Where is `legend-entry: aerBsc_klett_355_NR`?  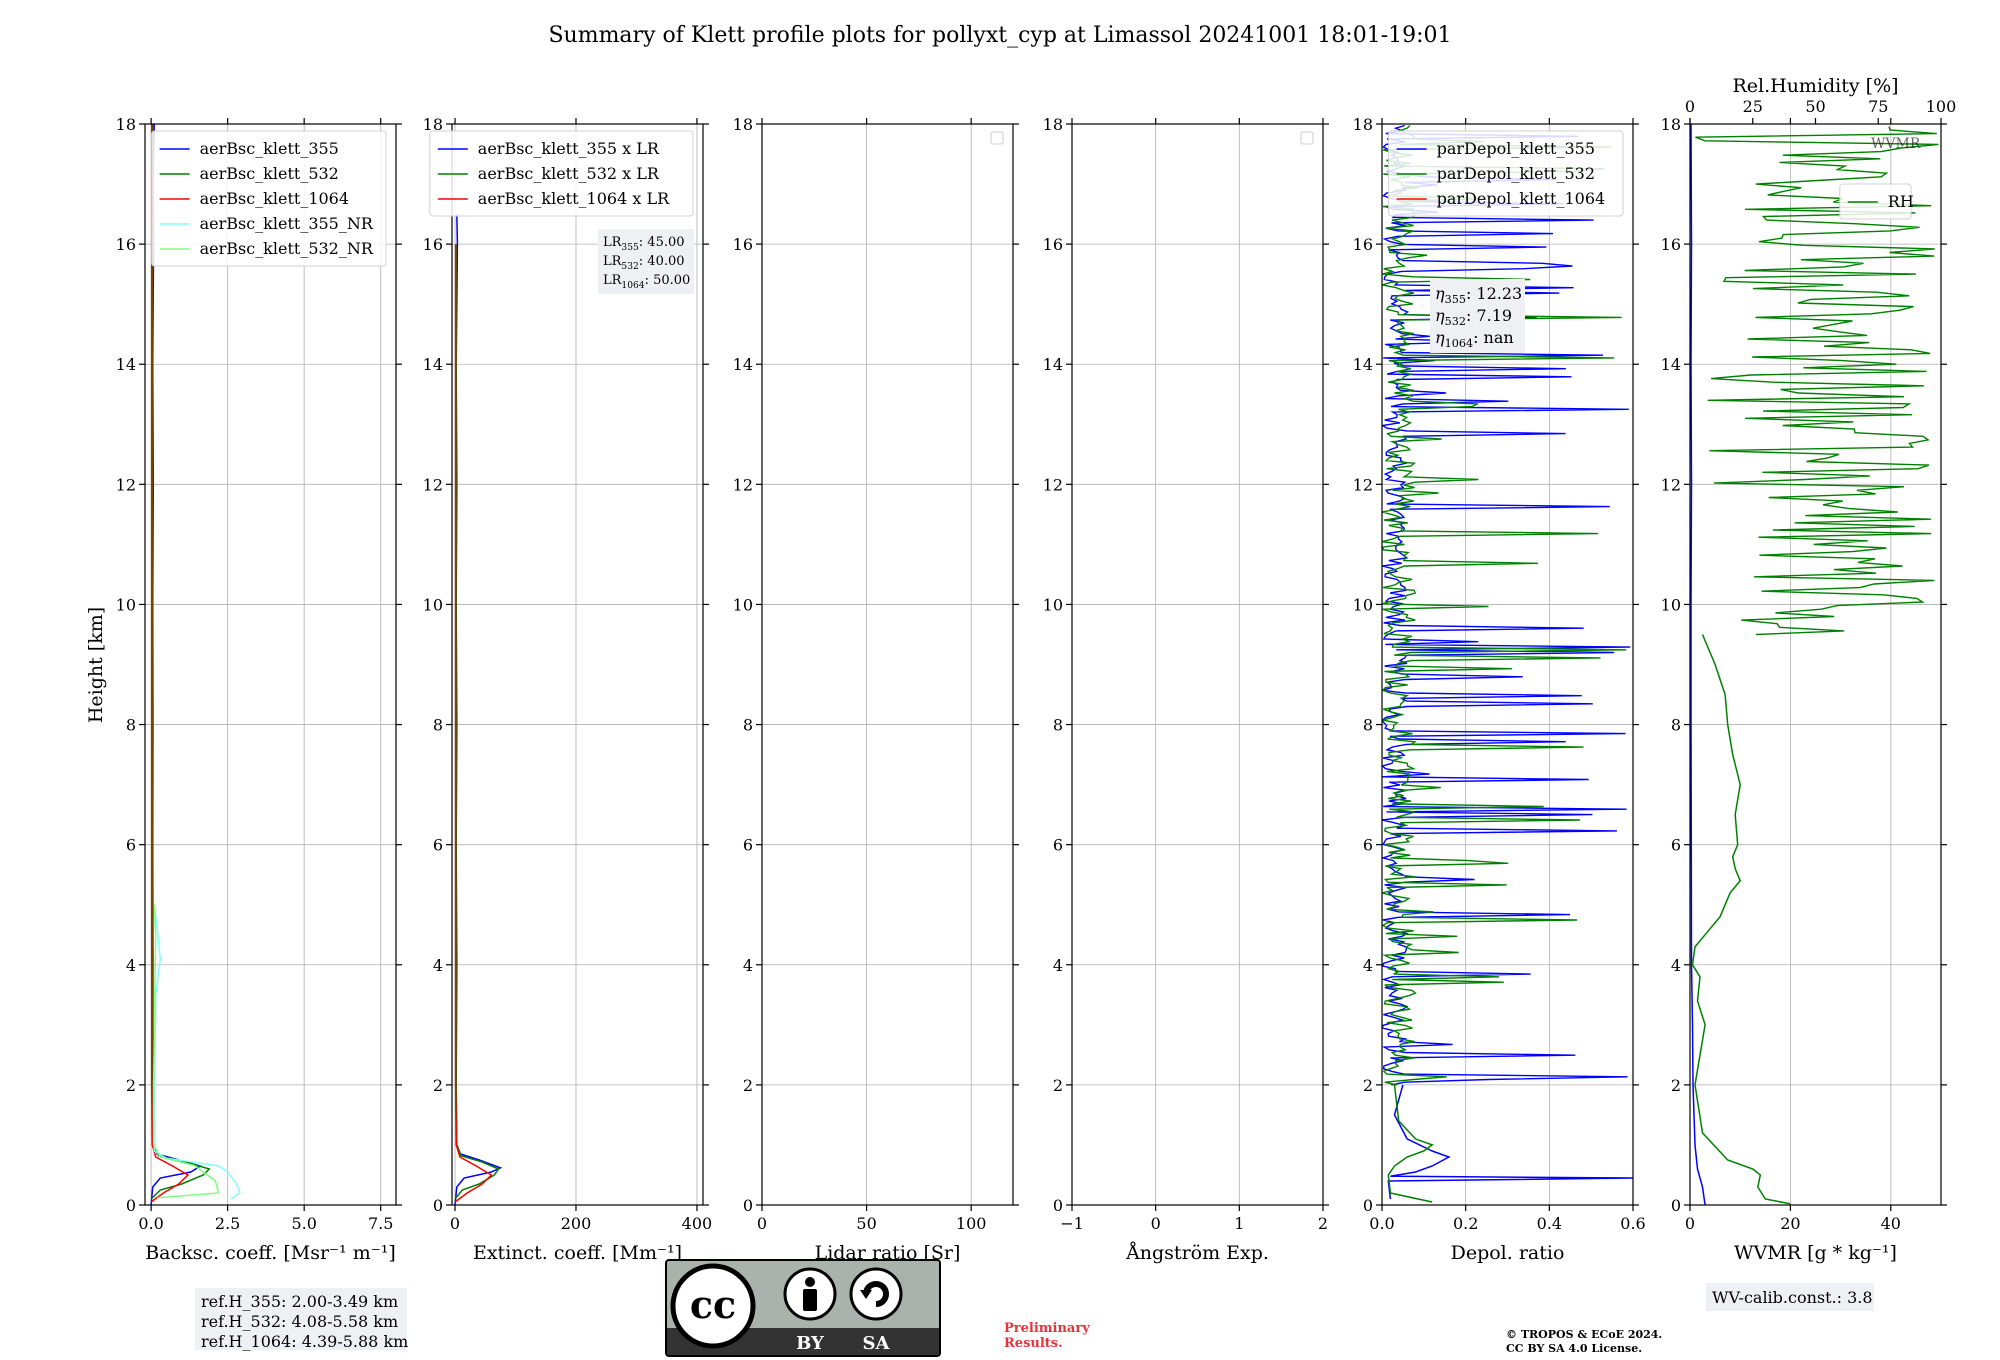
legend-entry: aerBsc_klett_355_NR is located at coordinates (287, 223).